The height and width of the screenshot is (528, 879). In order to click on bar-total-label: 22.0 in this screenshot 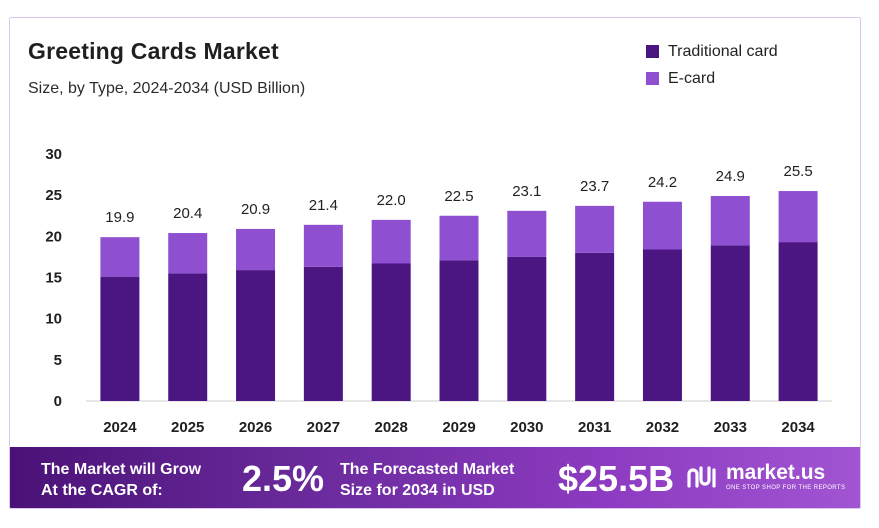, I will do `click(391, 200)`.